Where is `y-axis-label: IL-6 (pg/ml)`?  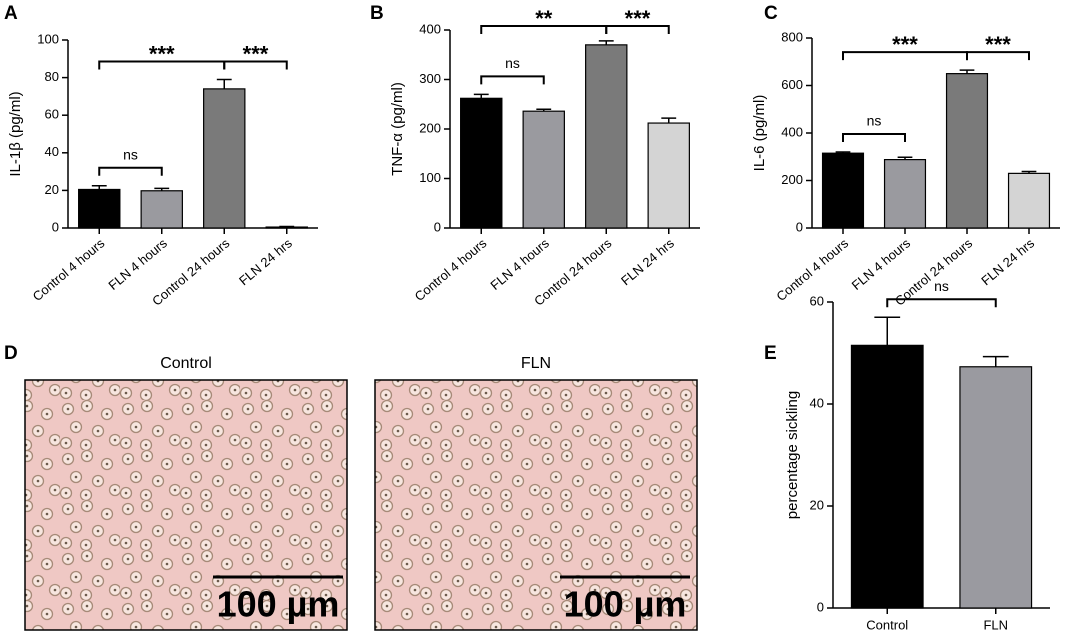
y-axis-label: IL-6 (pg/ml) is located at coordinates (759, 133).